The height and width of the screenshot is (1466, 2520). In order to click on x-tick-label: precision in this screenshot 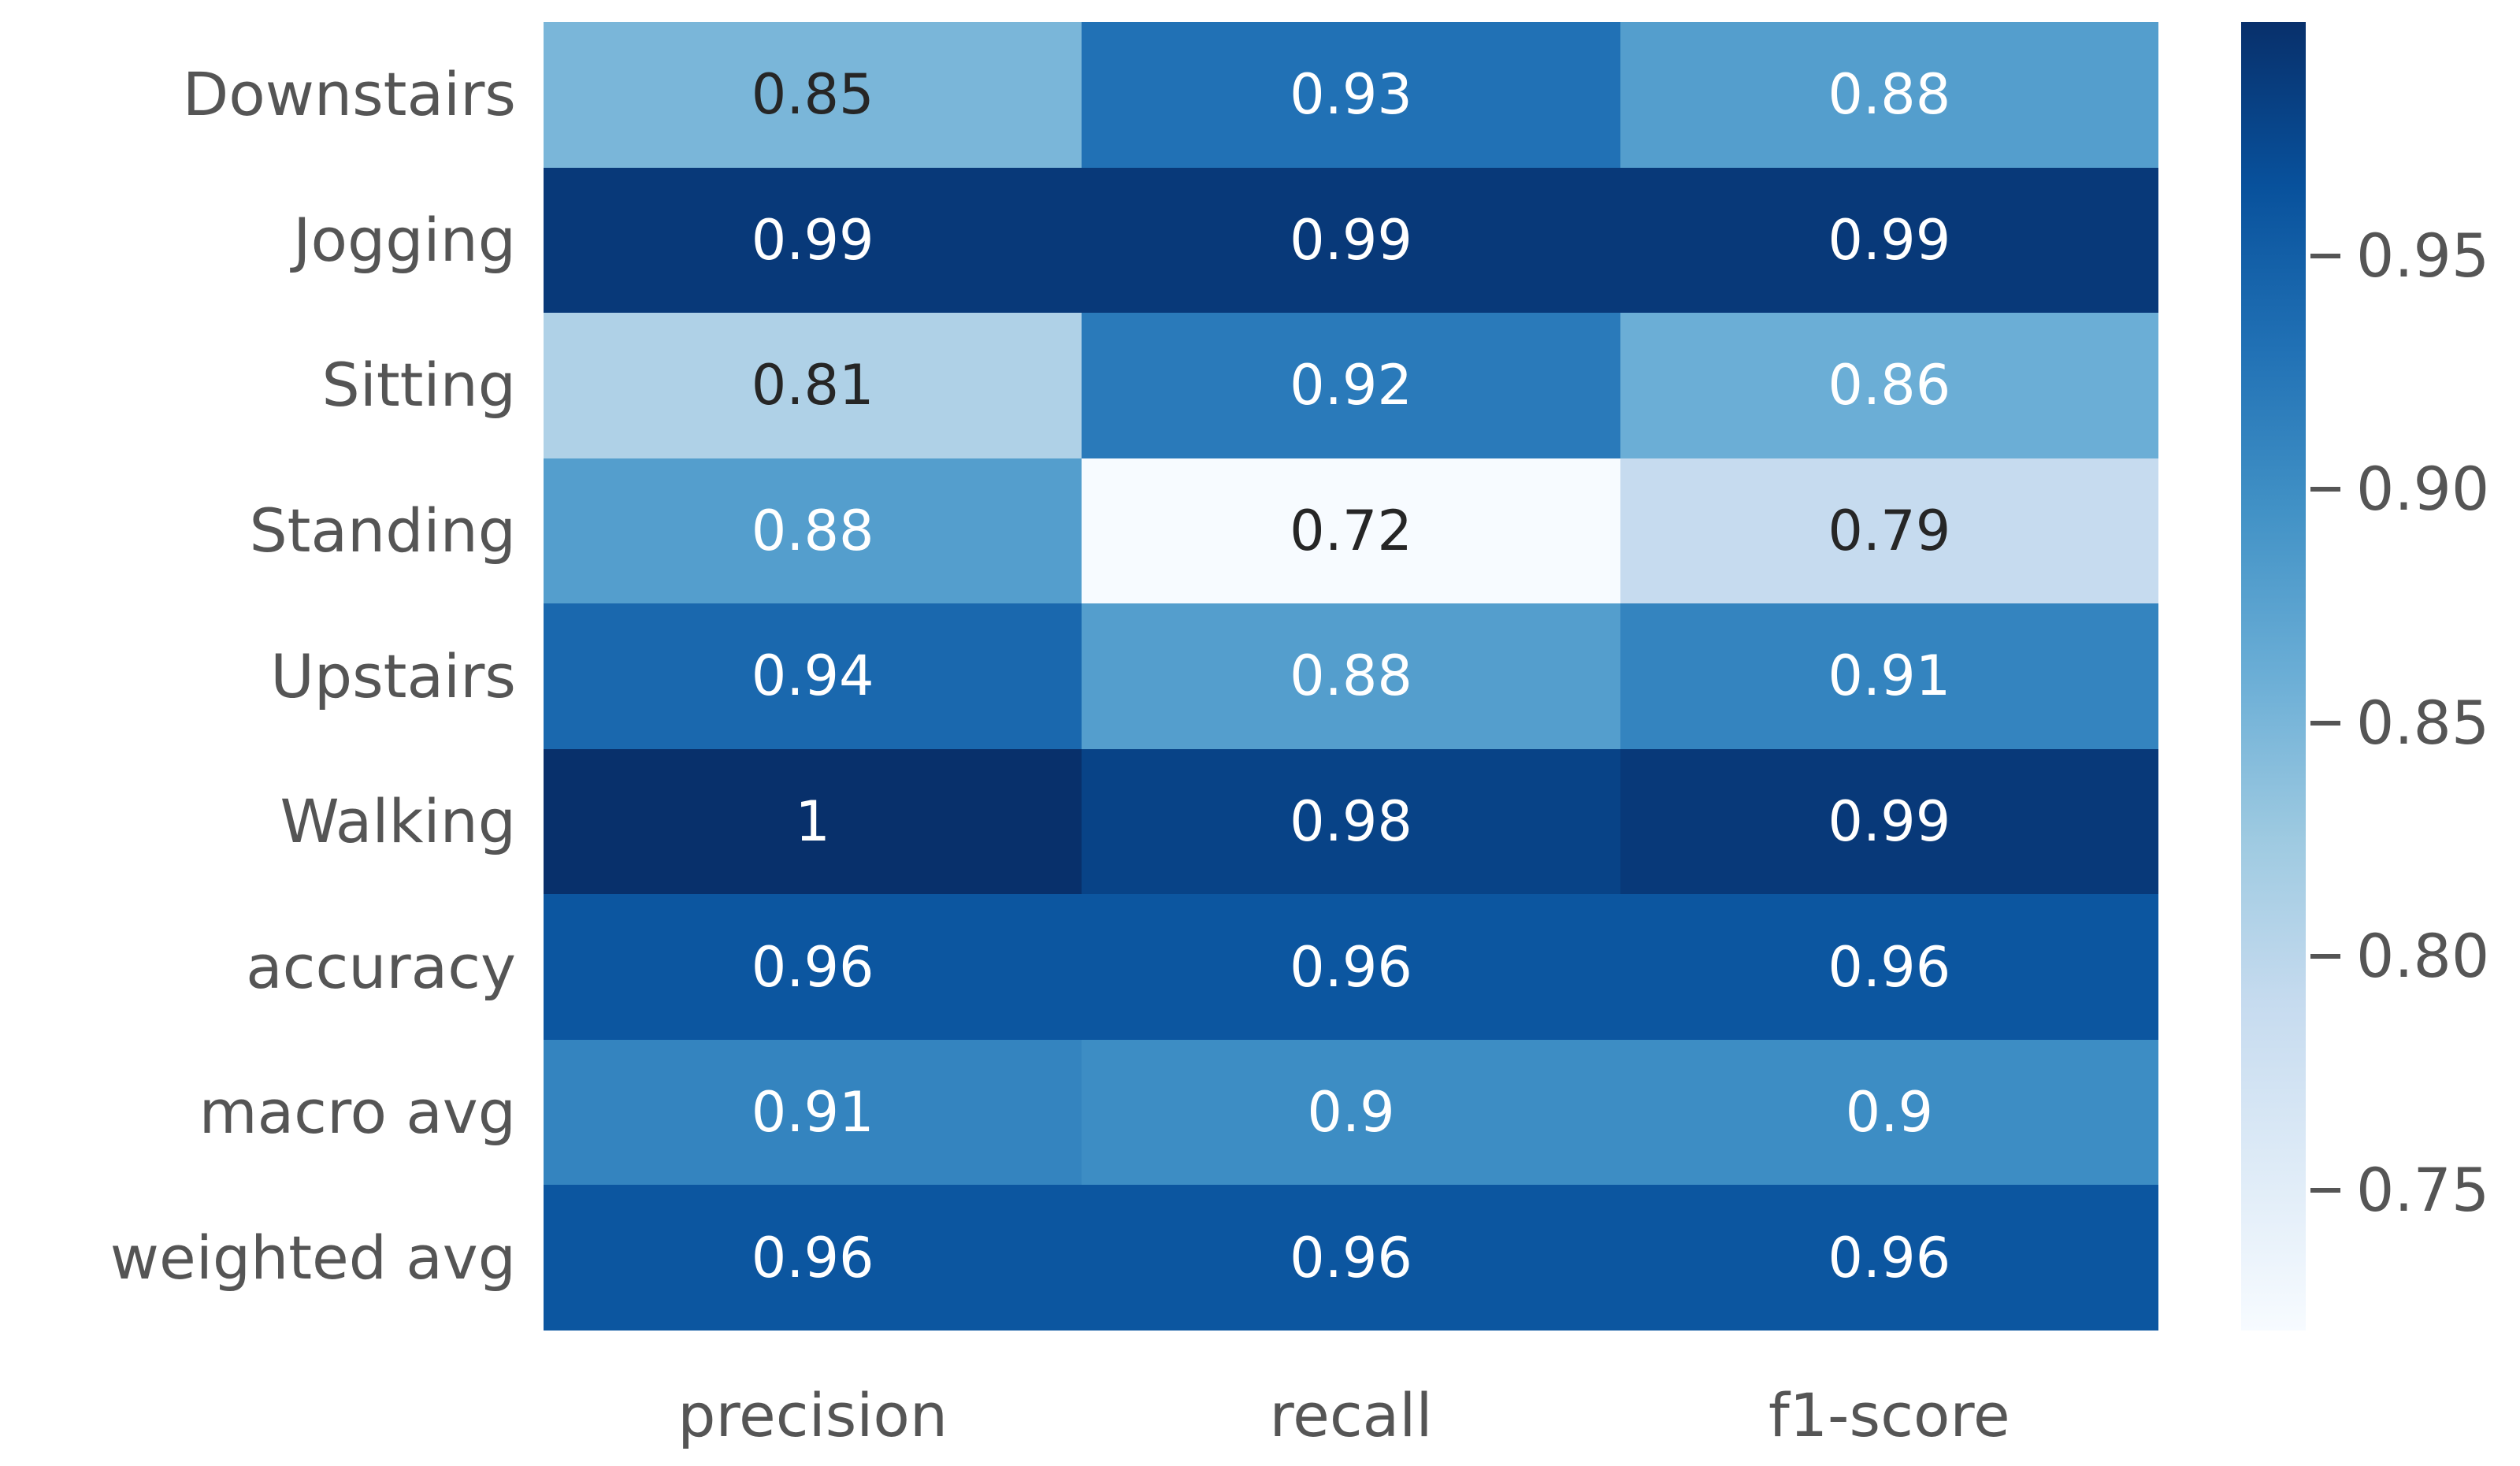, I will do `click(812, 1415)`.